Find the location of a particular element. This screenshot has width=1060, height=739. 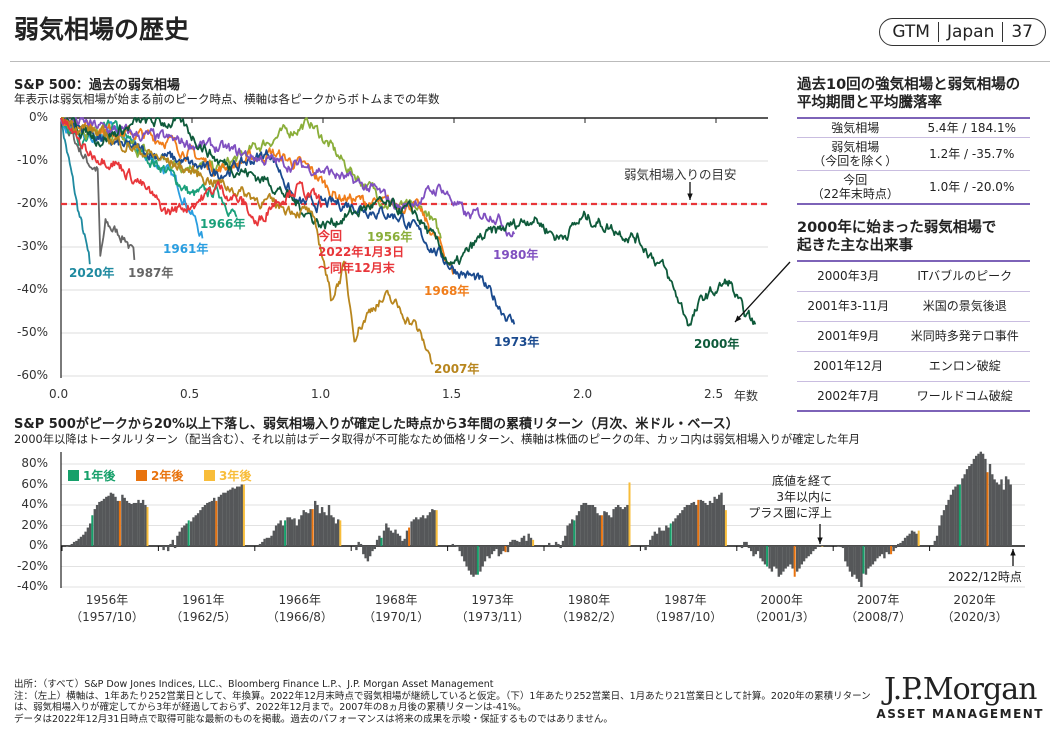

bar-1956年-m28 is located at coordinates (129, 524).